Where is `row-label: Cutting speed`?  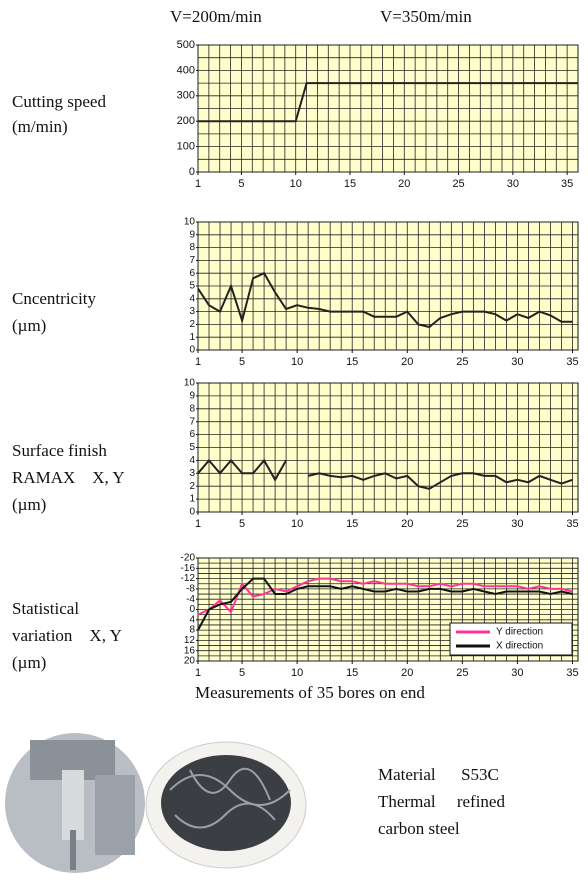
row-label: Cutting speed is located at coordinates (59, 101).